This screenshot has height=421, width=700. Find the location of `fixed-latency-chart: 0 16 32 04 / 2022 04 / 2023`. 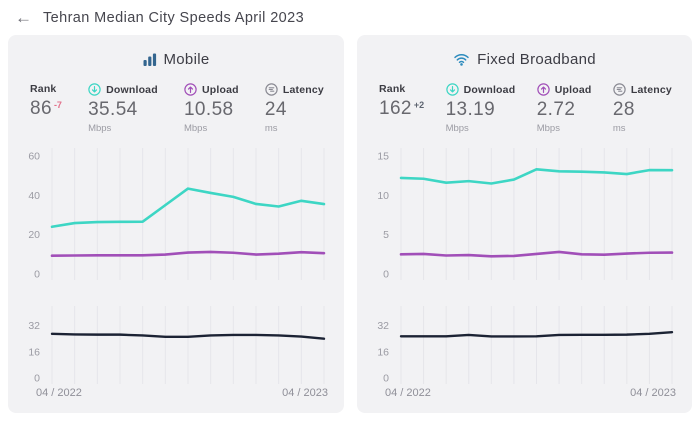

fixed-latency-chart: 0 16 32 04 / 2022 04 / 2023 is located at coordinates (524, 352).